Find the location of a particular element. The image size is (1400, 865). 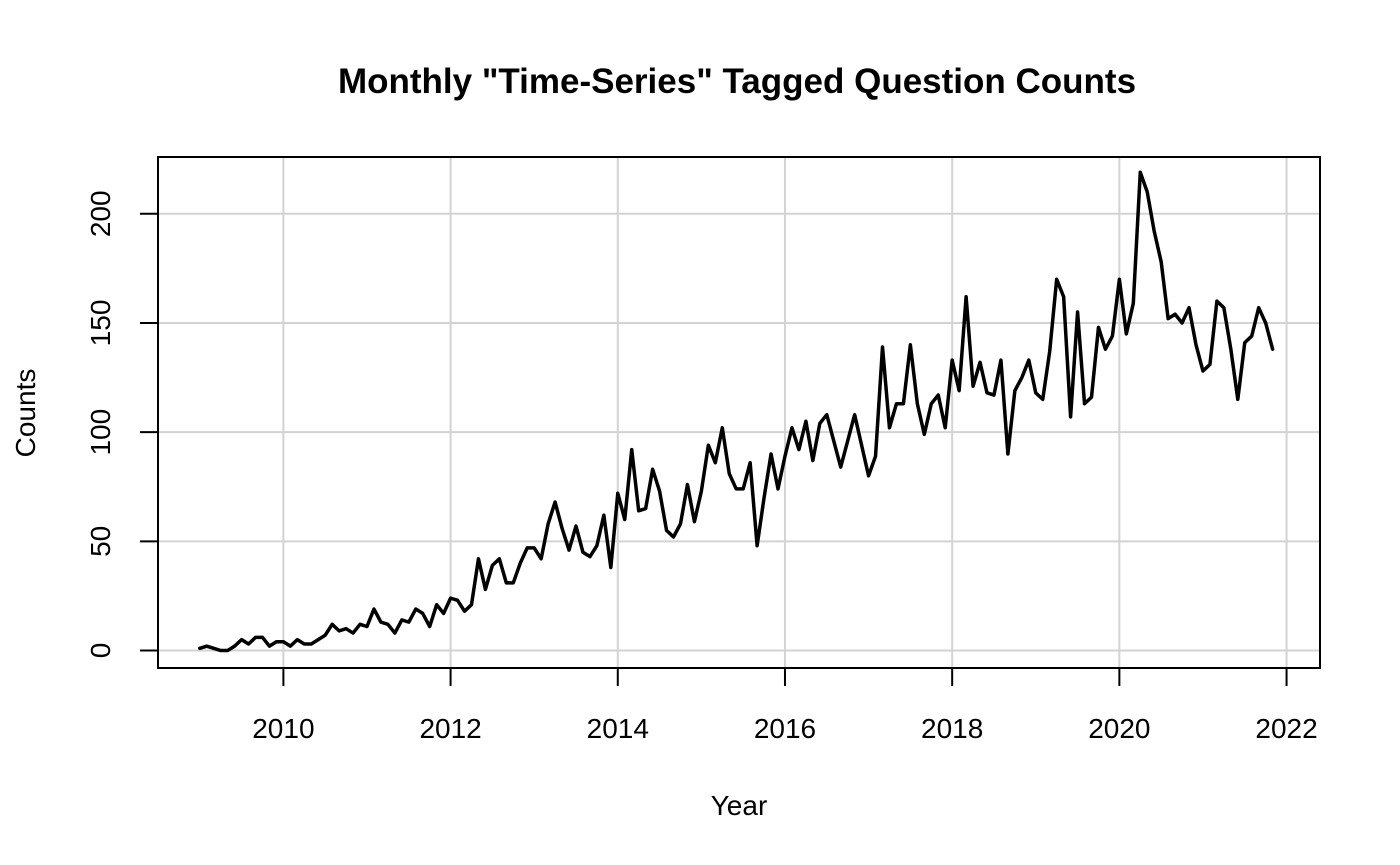

x-tick-label: 2020 is located at coordinates (1119, 728).